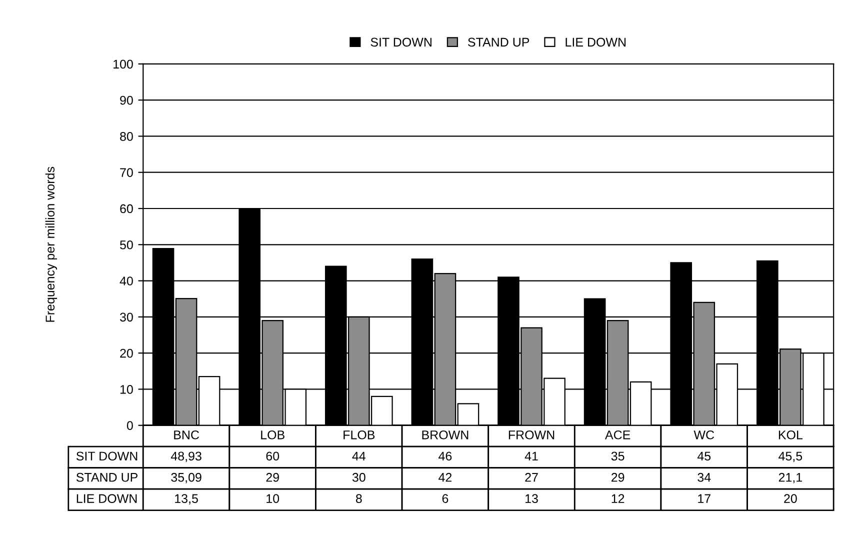  Describe the element at coordinates (126, 245) in the screenshot. I see `y-tick-label: 50` at that location.